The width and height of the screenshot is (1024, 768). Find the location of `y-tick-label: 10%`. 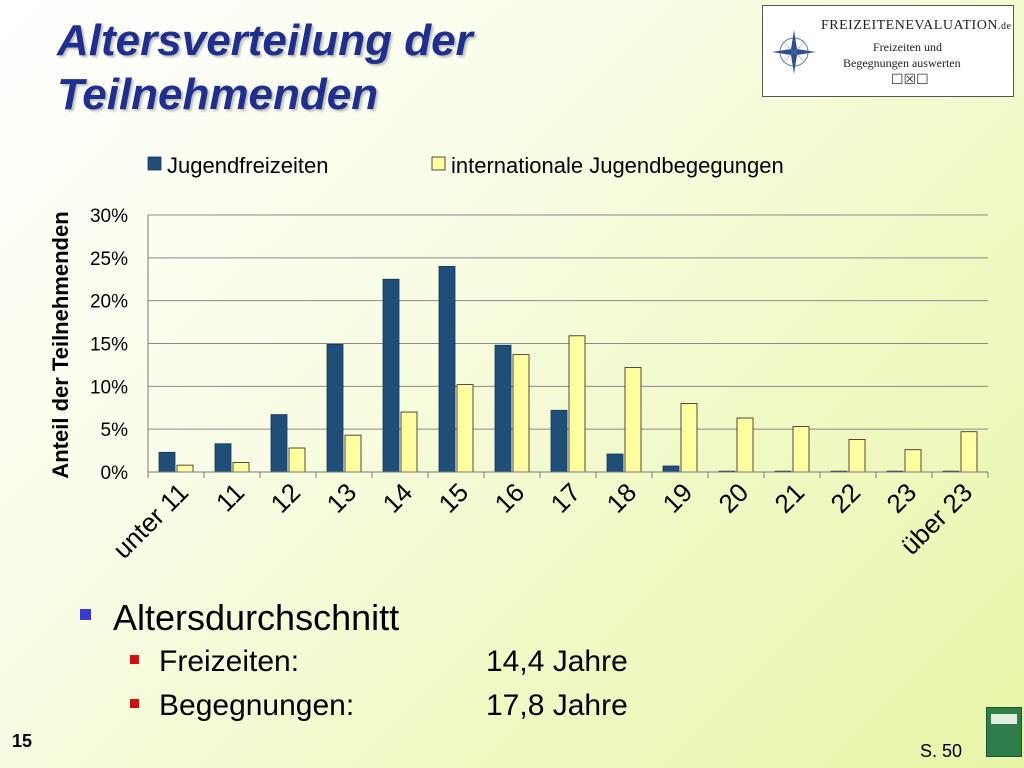

y-tick-label: 10% is located at coordinates (109, 387).